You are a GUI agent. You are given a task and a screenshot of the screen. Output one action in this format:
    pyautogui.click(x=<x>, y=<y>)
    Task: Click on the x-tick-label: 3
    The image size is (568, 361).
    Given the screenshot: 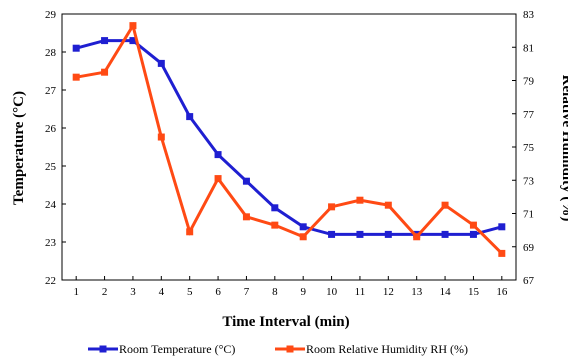 What is the action you would take?
    pyautogui.click(x=133, y=292)
    